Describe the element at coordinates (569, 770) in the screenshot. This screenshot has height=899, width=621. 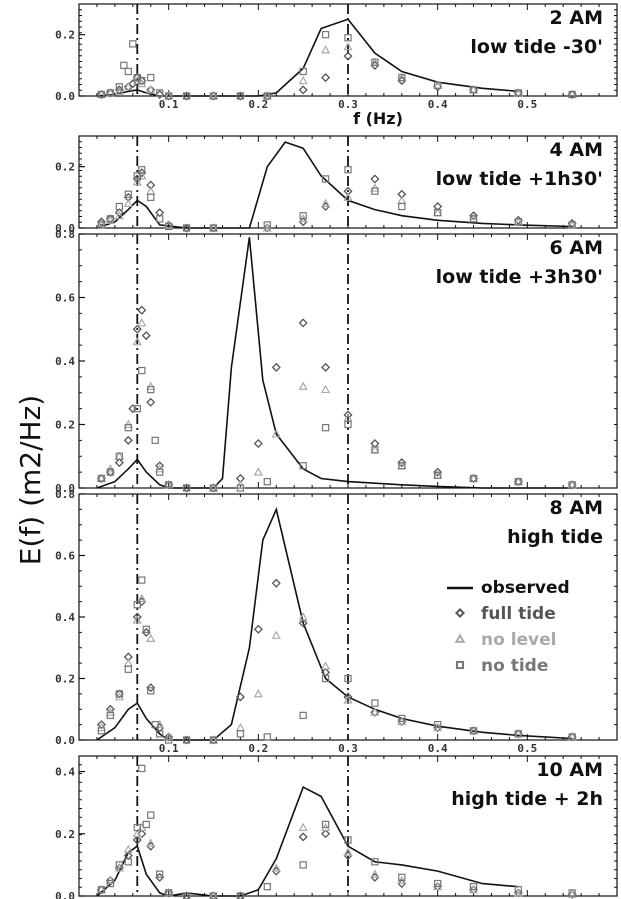
I see `panel-title-time: 10 AM` at that location.